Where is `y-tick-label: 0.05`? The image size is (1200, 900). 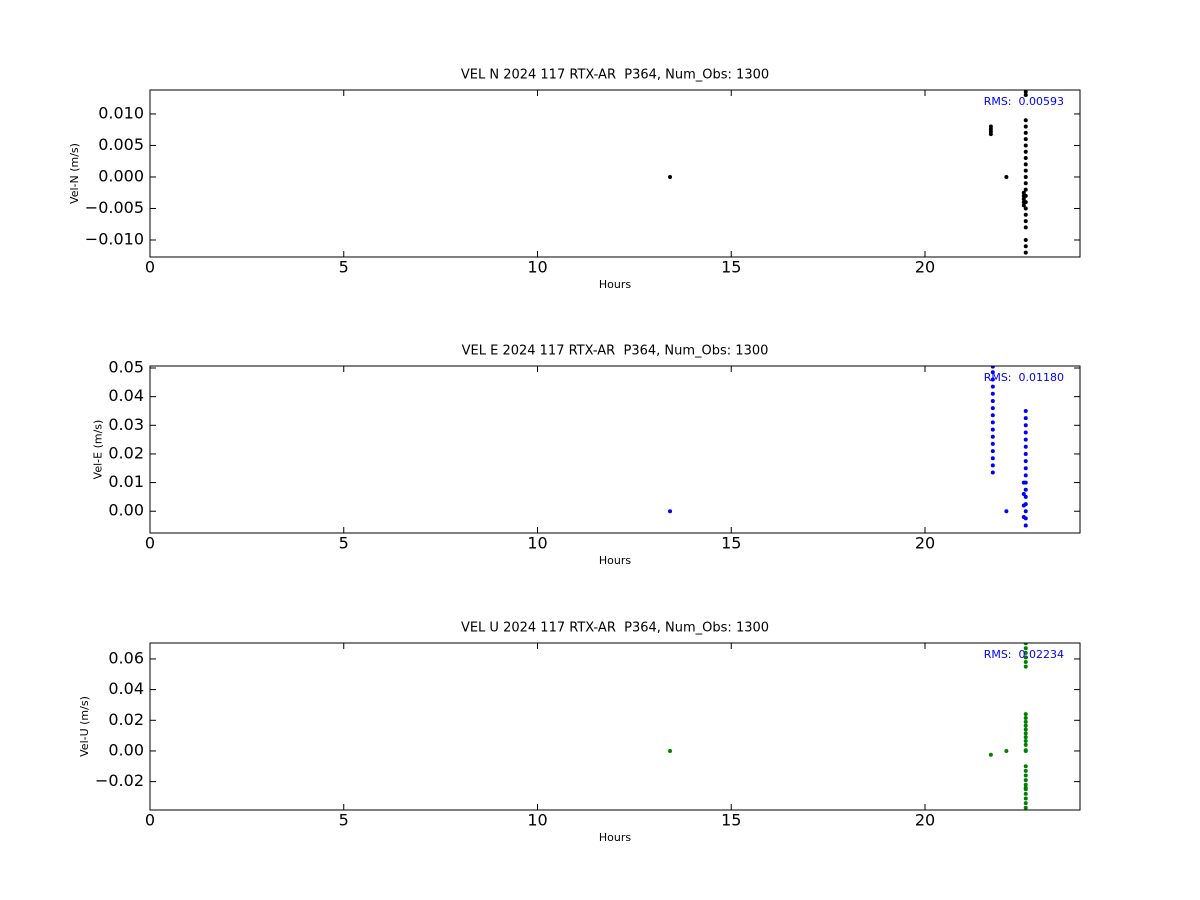 y-tick-label: 0.05 is located at coordinates (126, 367).